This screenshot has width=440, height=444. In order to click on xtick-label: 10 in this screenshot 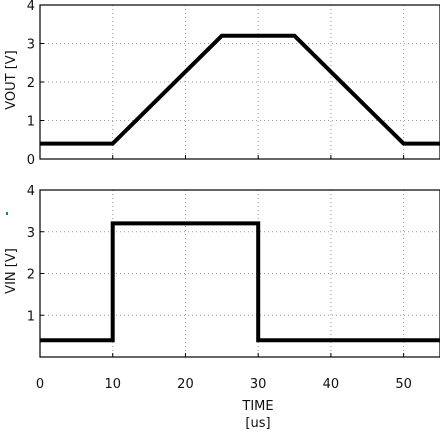, I will do `click(112, 384)`.